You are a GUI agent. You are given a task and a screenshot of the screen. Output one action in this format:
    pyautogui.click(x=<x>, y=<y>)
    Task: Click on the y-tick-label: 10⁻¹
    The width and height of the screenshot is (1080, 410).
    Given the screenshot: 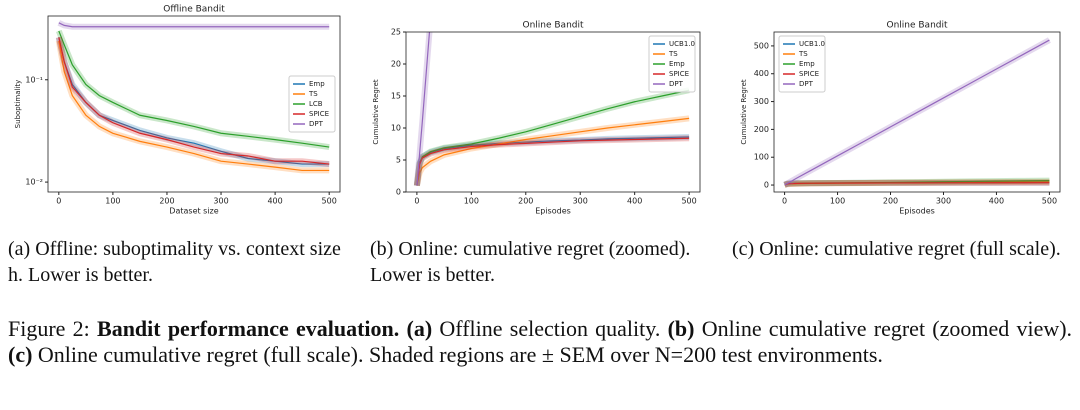 What is the action you would take?
    pyautogui.click(x=34, y=79)
    